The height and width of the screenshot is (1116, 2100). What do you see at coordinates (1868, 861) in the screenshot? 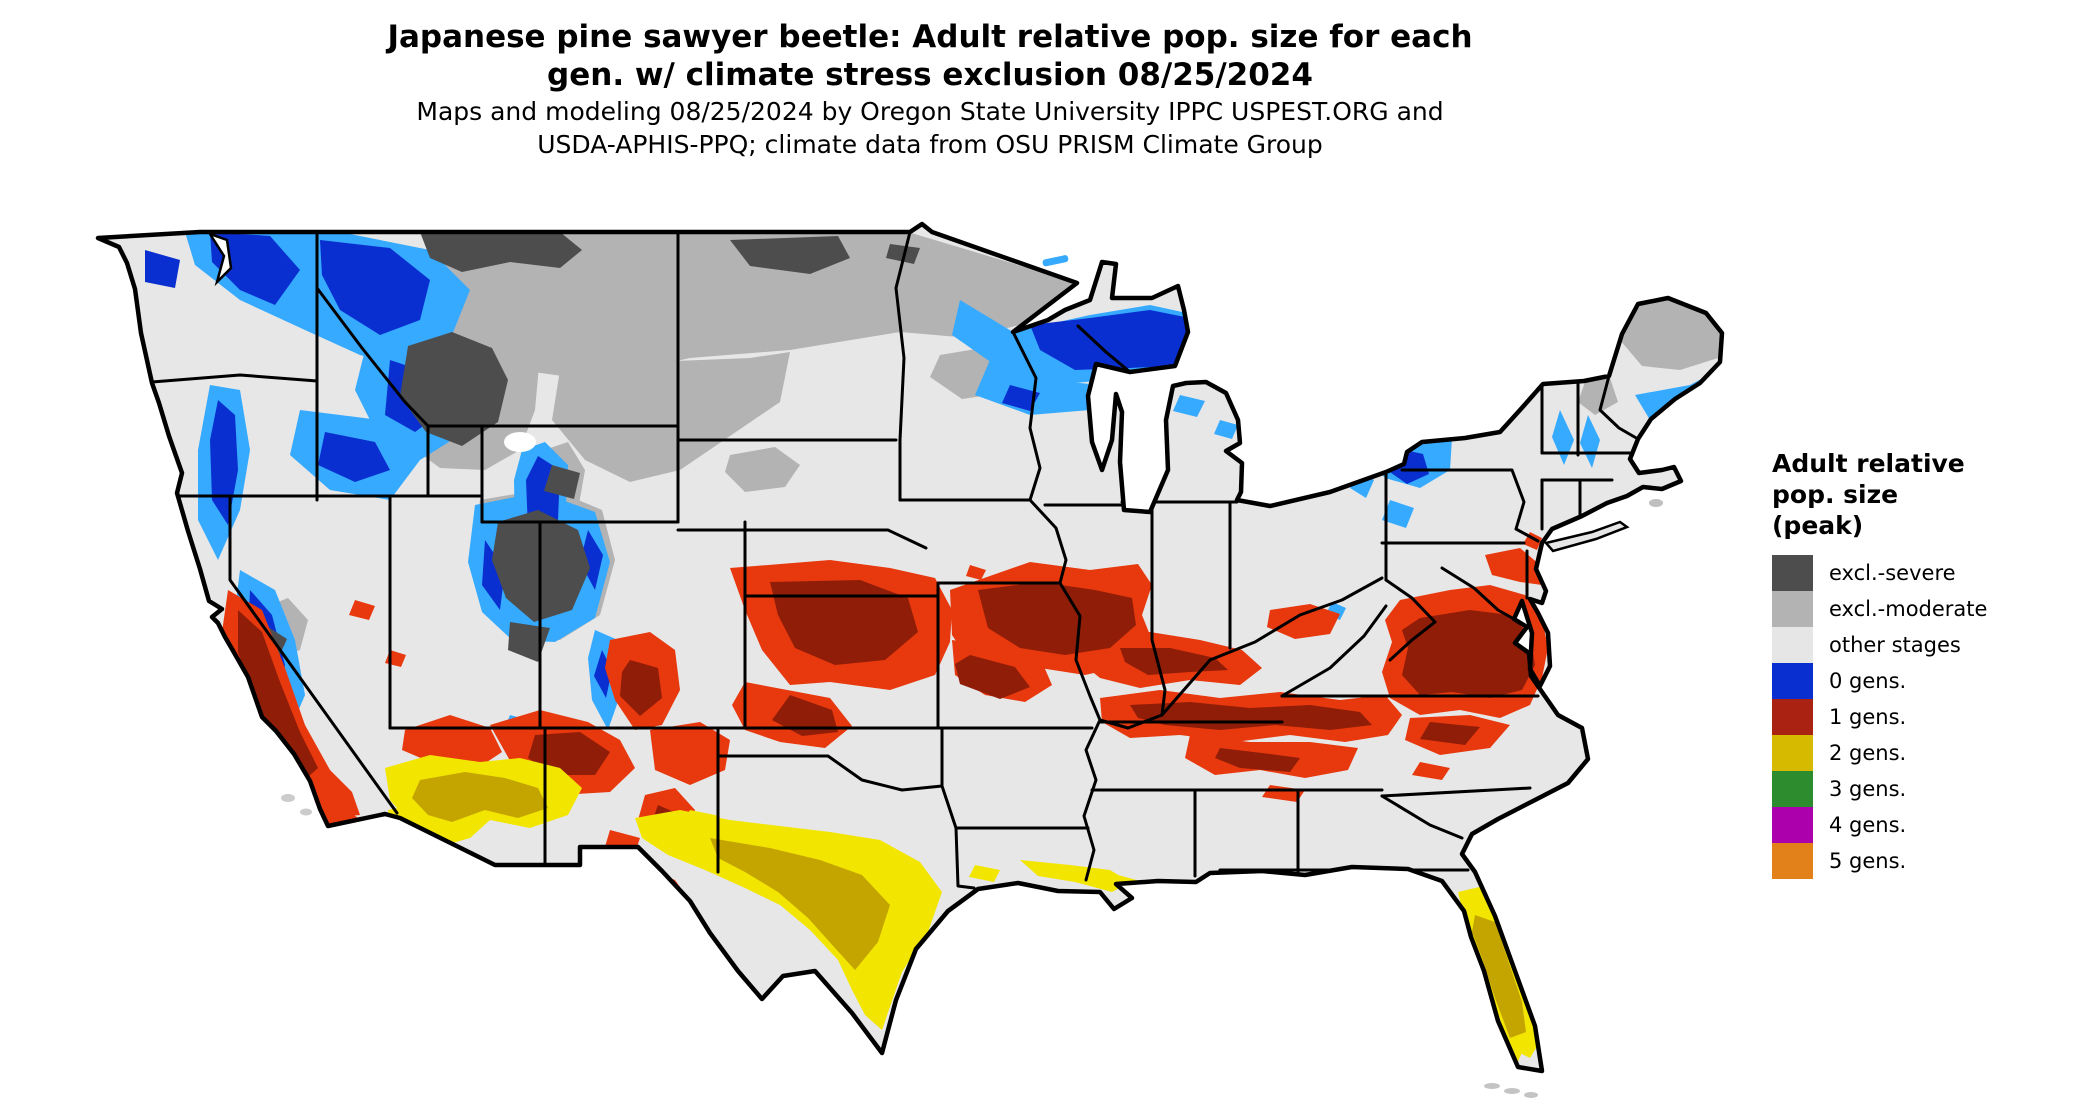
I see `legend-label-8: 5 gens.` at bounding box center [1868, 861].